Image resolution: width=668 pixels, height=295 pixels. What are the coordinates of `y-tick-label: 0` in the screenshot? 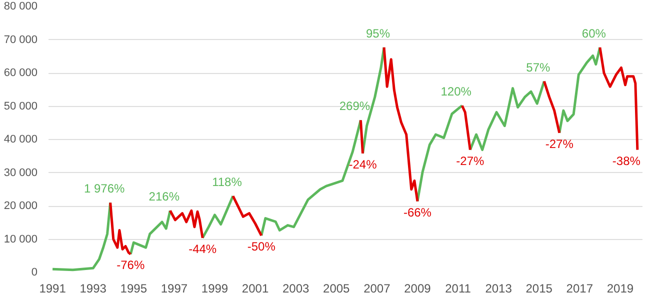 It's located at (34, 272).